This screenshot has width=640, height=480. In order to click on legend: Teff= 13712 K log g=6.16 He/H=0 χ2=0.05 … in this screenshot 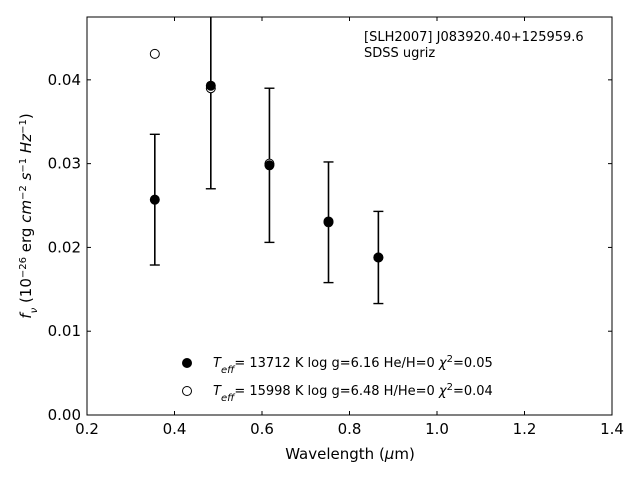, I will do `click(337, 379)`.